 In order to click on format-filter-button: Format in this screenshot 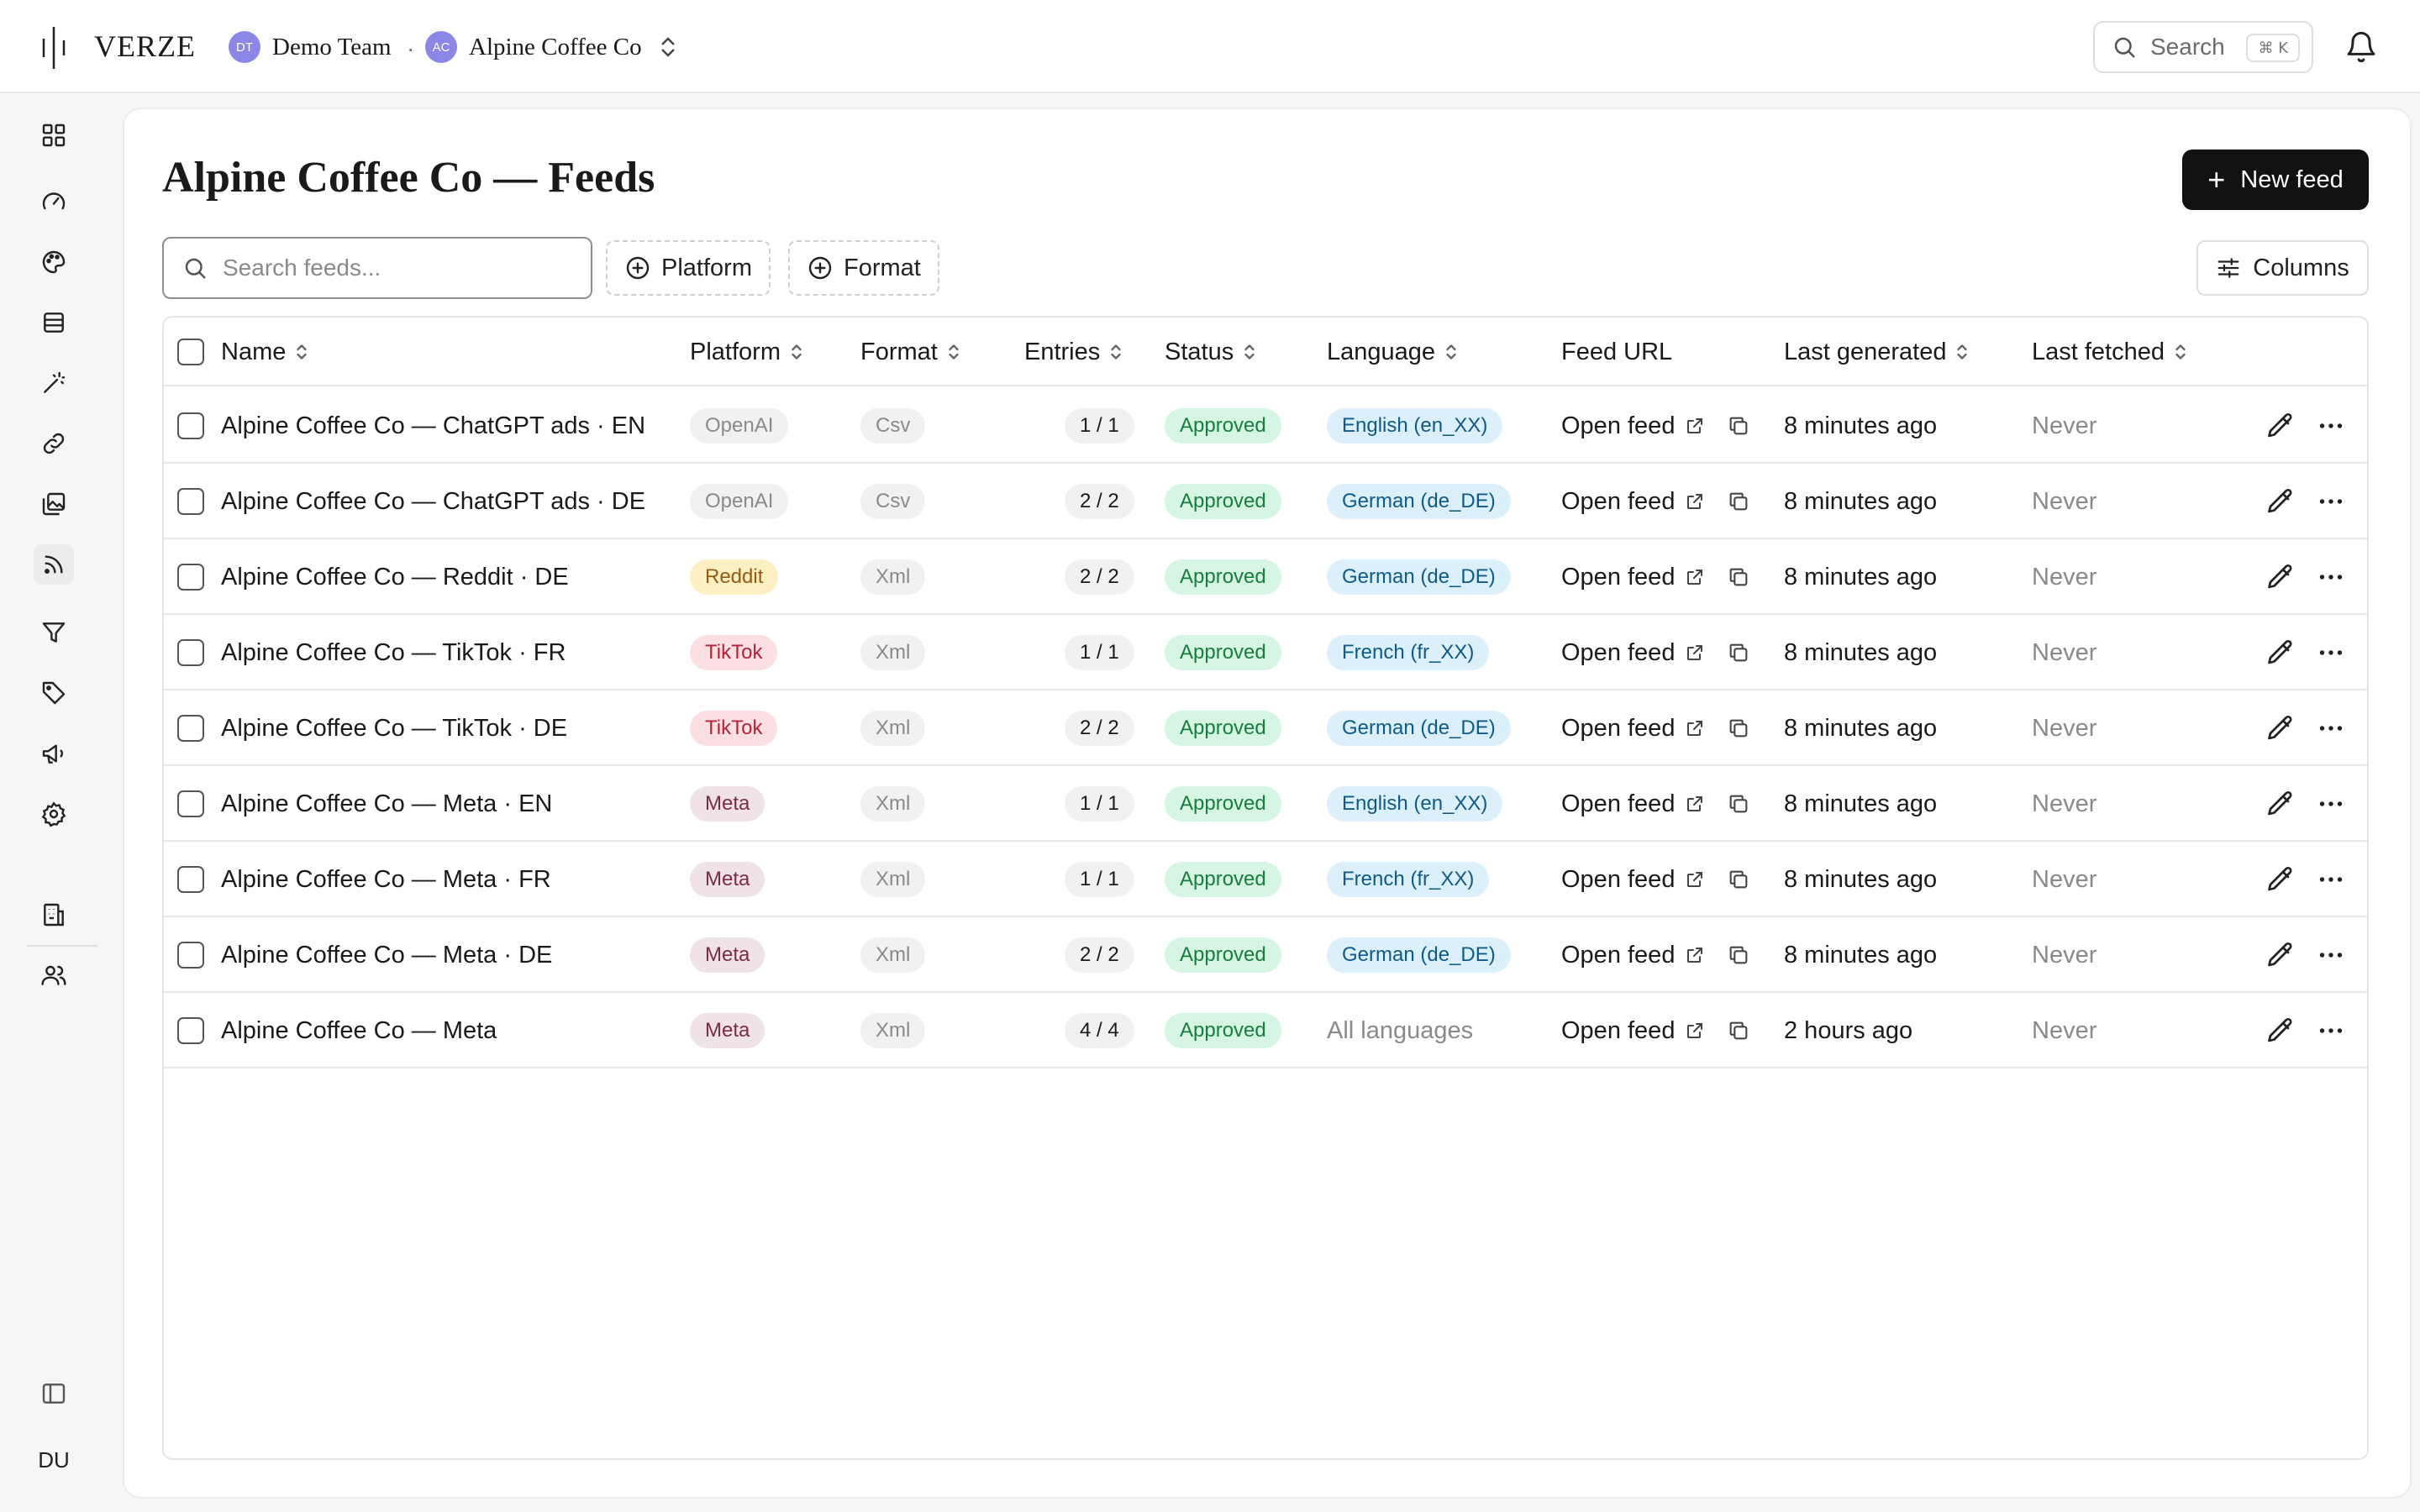, I will do `click(864, 268)`.